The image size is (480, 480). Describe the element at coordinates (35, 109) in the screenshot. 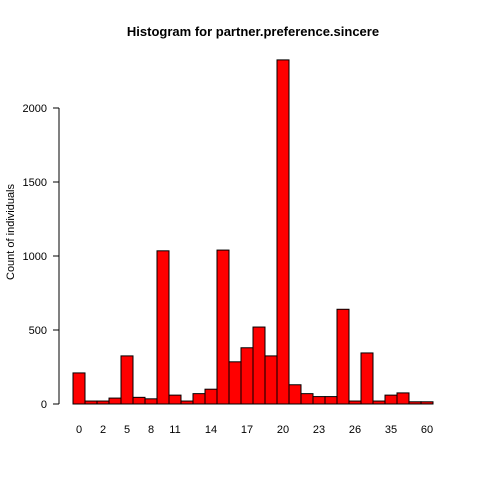

I see `y-tick-label: 2000` at that location.